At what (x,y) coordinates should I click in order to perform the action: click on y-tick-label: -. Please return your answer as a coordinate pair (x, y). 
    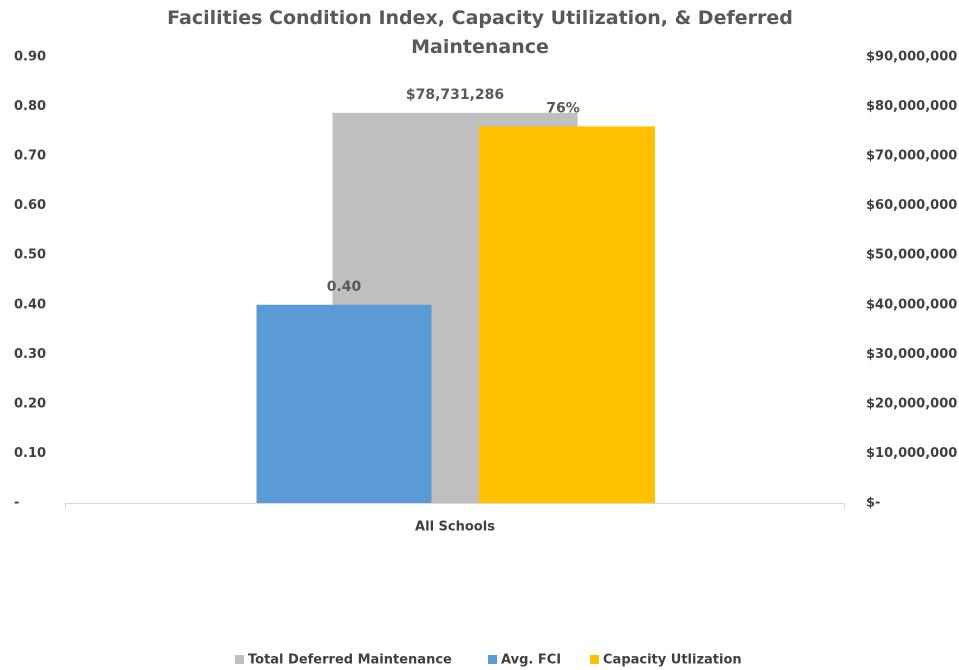
    Looking at the image, I should click on (16, 503).